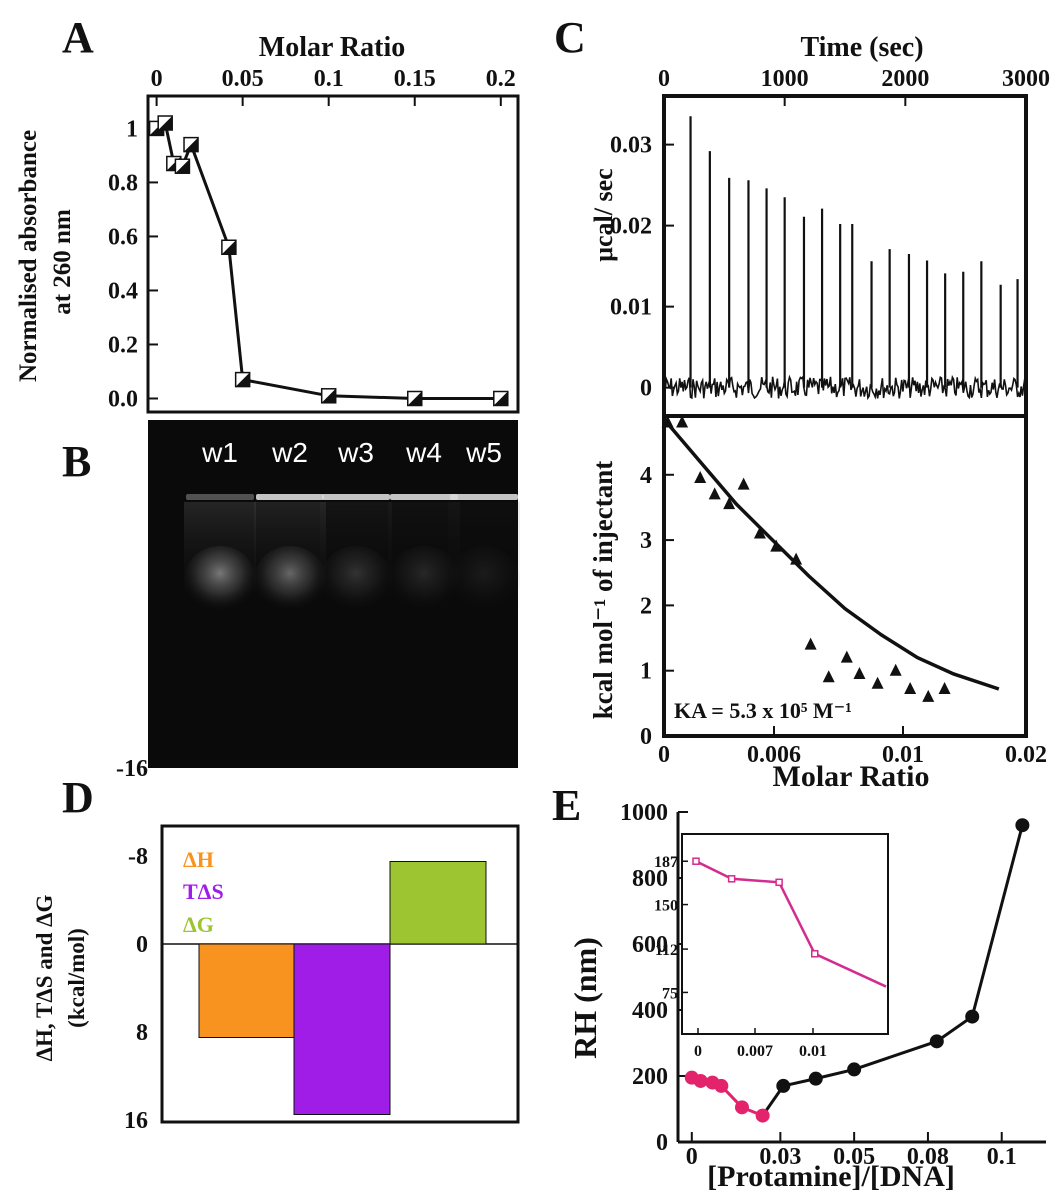 This screenshot has height=1196, width=1062. I want to click on panel-a-frame, so click(333, 254).